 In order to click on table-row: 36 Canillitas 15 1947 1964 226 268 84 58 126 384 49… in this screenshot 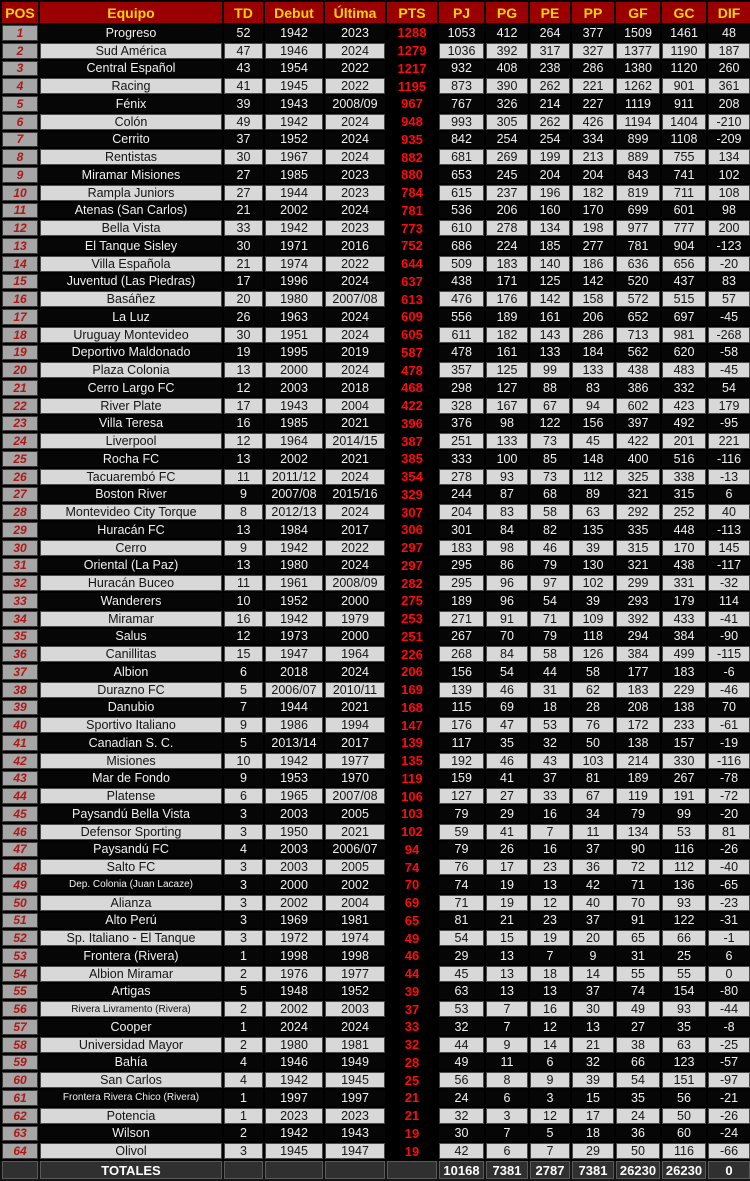, I will do `click(375, 654)`.